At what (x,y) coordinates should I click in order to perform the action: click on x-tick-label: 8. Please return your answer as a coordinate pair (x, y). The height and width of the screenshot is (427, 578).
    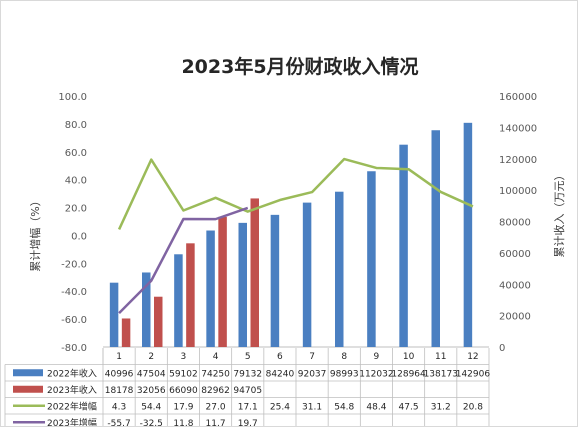
    Looking at the image, I should click on (344, 357).